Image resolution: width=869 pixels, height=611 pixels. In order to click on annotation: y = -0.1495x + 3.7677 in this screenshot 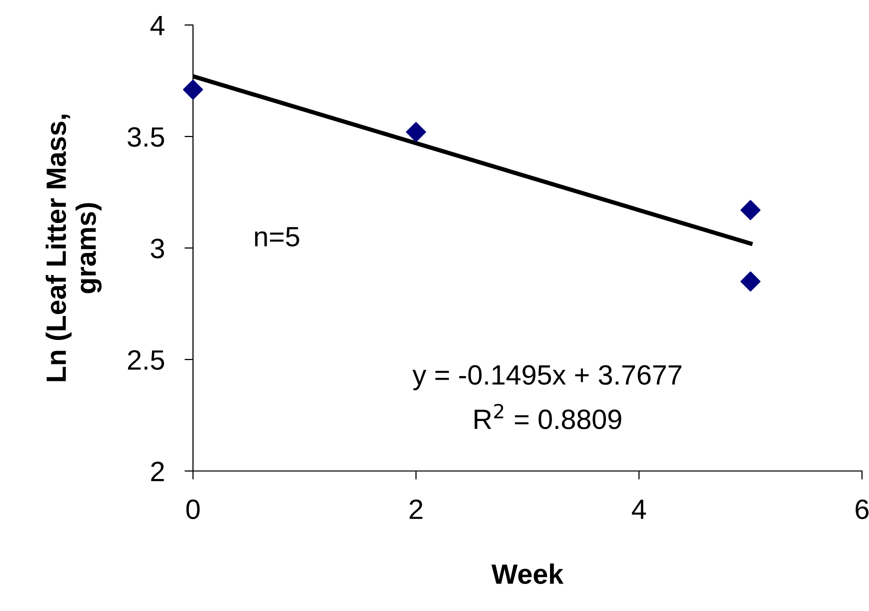, I will do `click(547, 377)`.